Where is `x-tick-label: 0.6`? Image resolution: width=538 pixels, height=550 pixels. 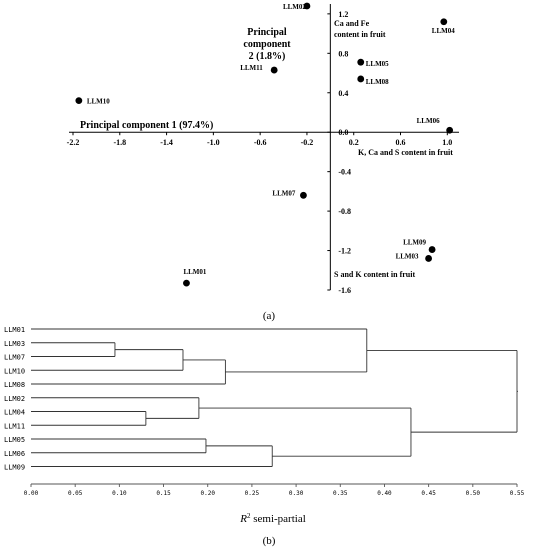
x-tick-label: 0.6 is located at coordinates (401, 142).